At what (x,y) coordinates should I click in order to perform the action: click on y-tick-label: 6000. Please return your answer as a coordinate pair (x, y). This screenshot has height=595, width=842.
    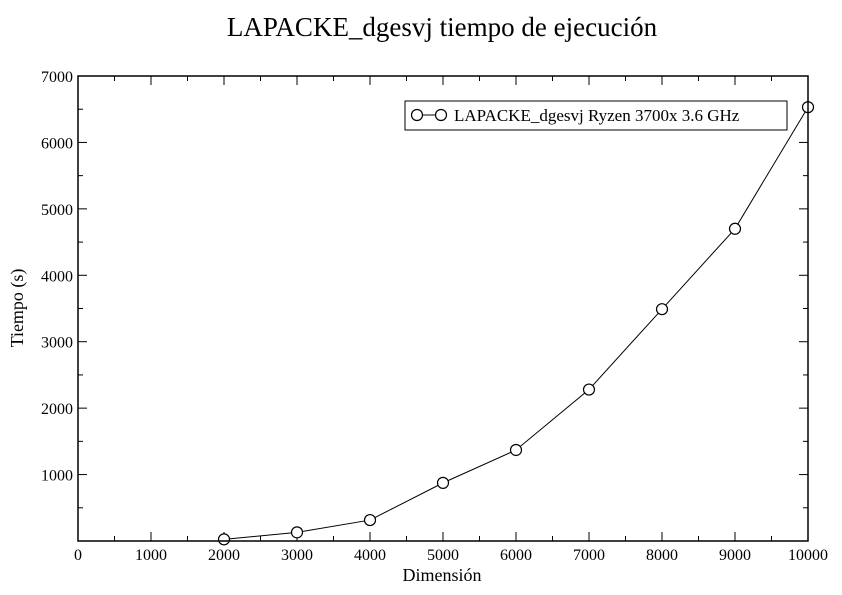
    Looking at the image, I should click on (57, 143).